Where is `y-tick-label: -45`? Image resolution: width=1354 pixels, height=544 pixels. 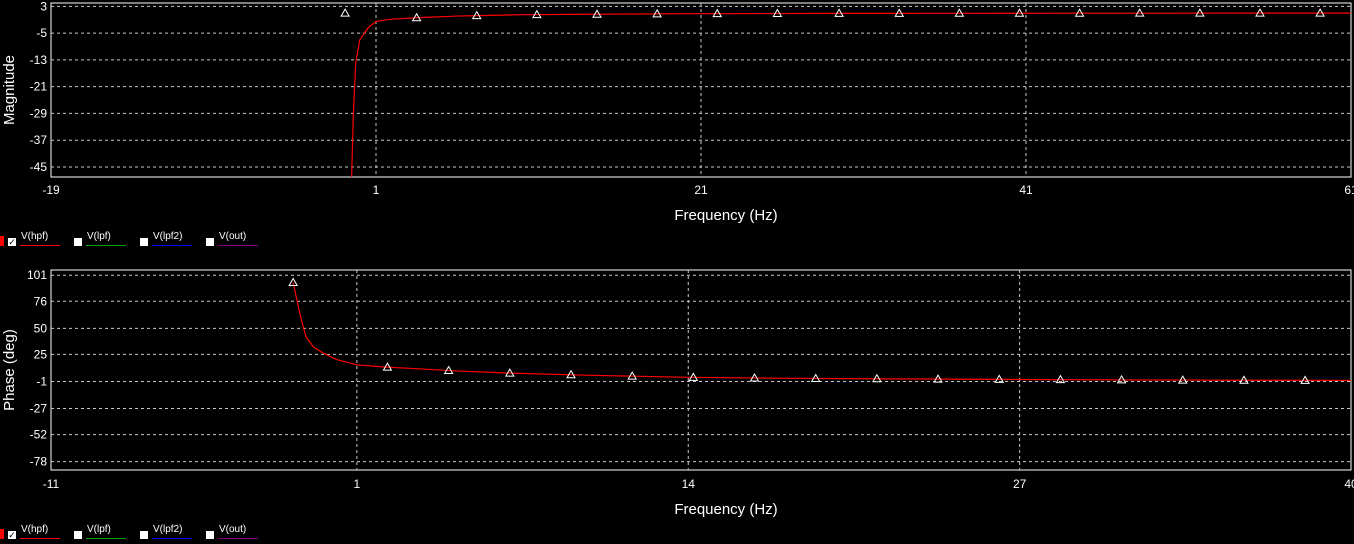 y-tick-label: -45 is located at coordinates (39, 167).